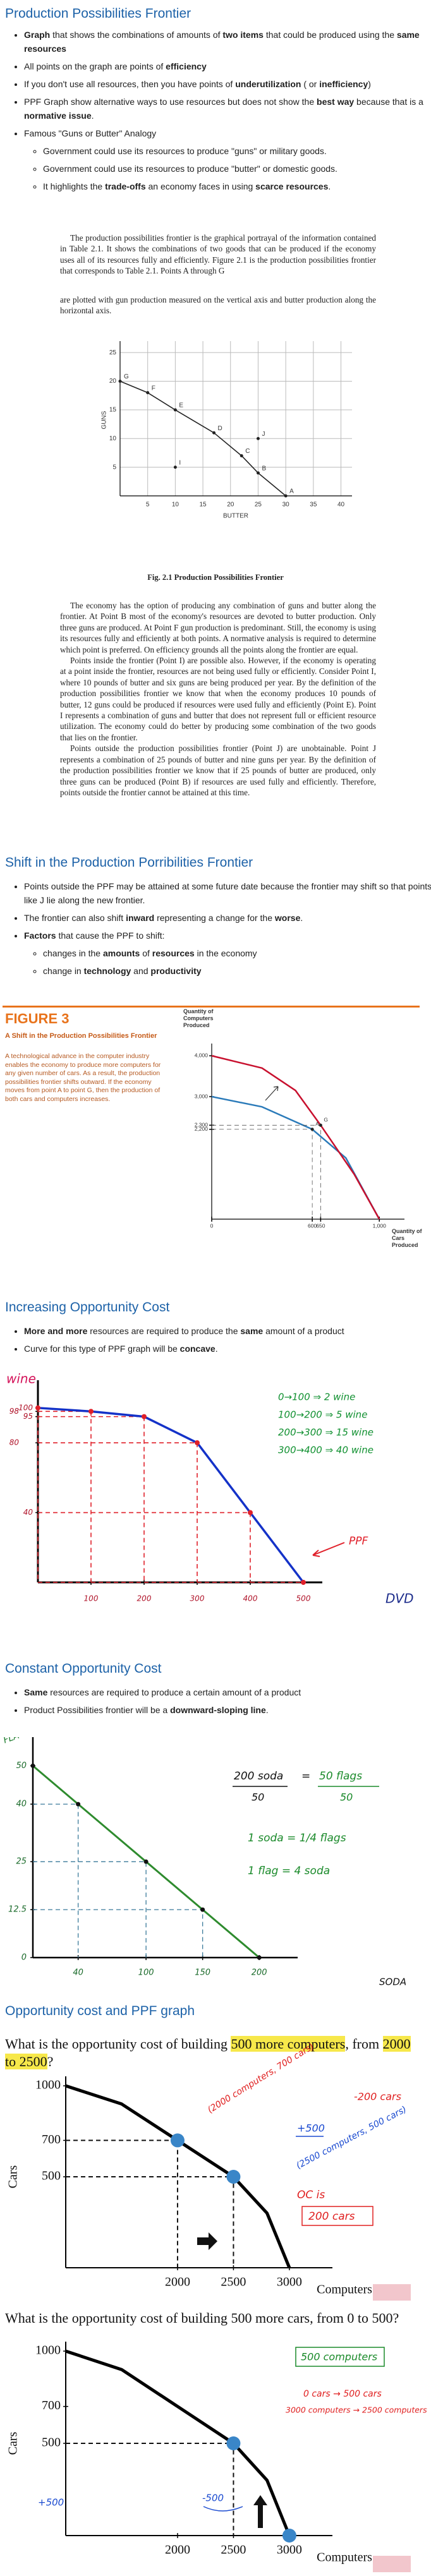 The image size is (431, 2576). Describe the element at coordinates (351, 2137) in the screenshot. I see `annotation: (2500 computers, 500 cars)` at that location.